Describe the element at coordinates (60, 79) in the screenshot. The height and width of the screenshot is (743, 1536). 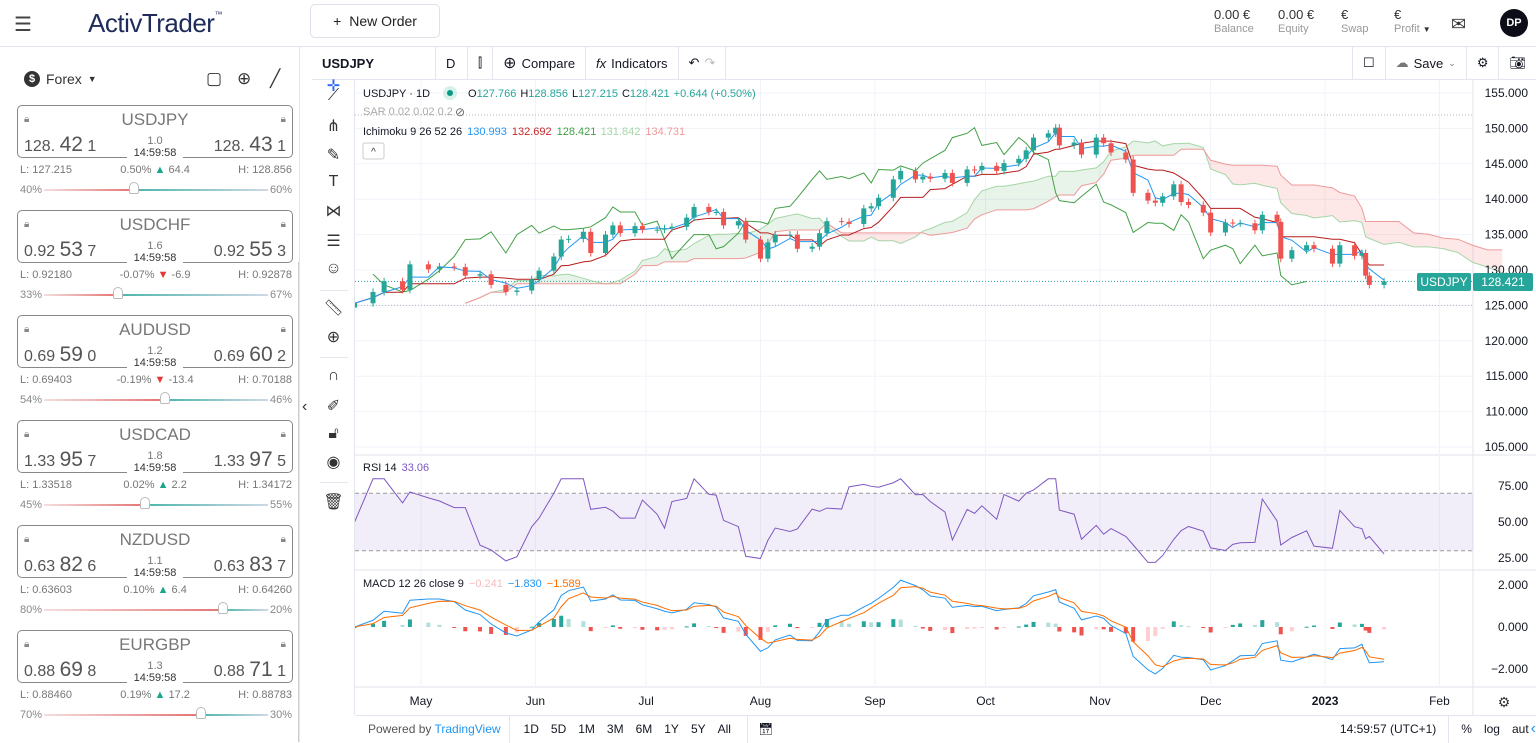
I see `category-dropdown: $ Forex ▼` at that location.